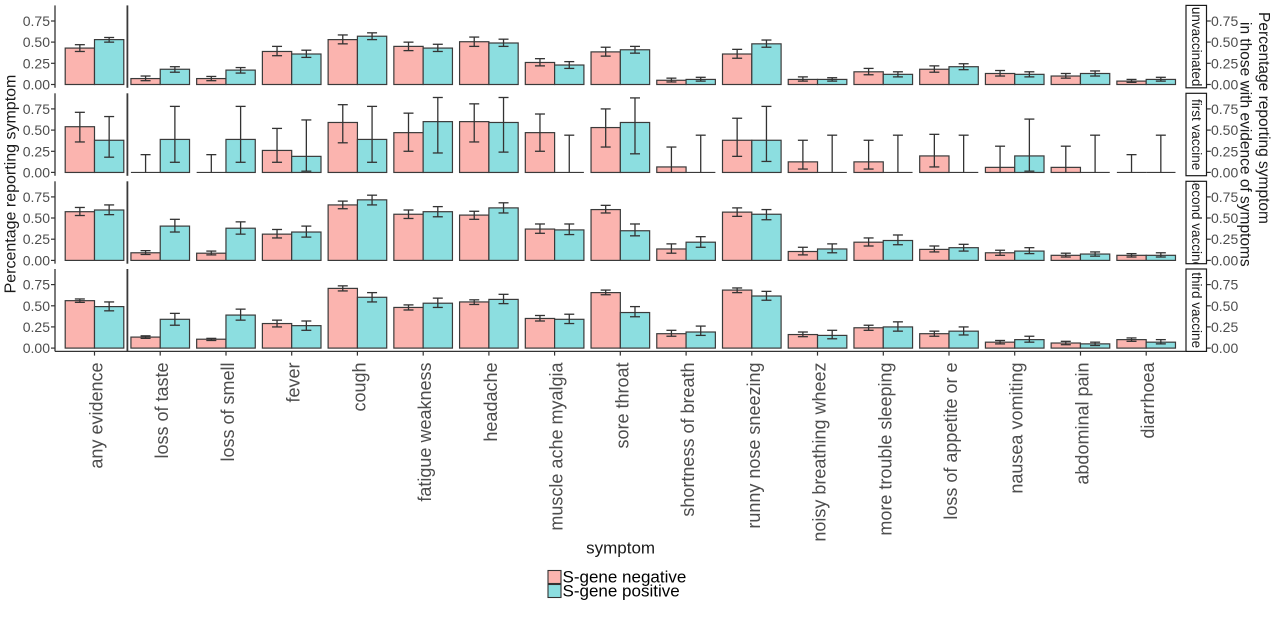 Image resolution: width=1280 pixels, height=617 pixels. What do you see at coordinates (622, 406) in the screenshot?
I see `svg-text: sore throat` at bounding box center [622, 406].